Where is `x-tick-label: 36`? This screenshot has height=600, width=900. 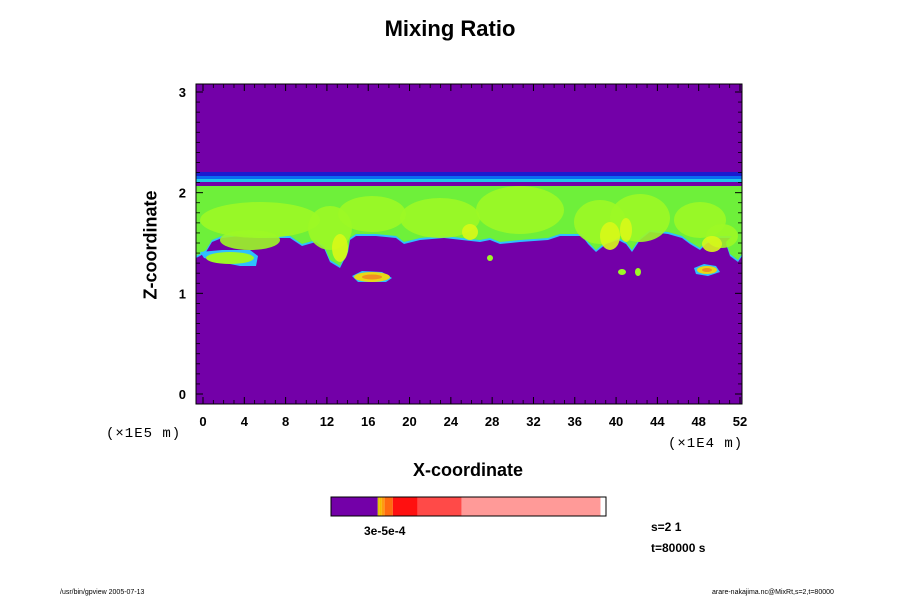 x-tick-label: 36 is located at coordinates (575, 421).